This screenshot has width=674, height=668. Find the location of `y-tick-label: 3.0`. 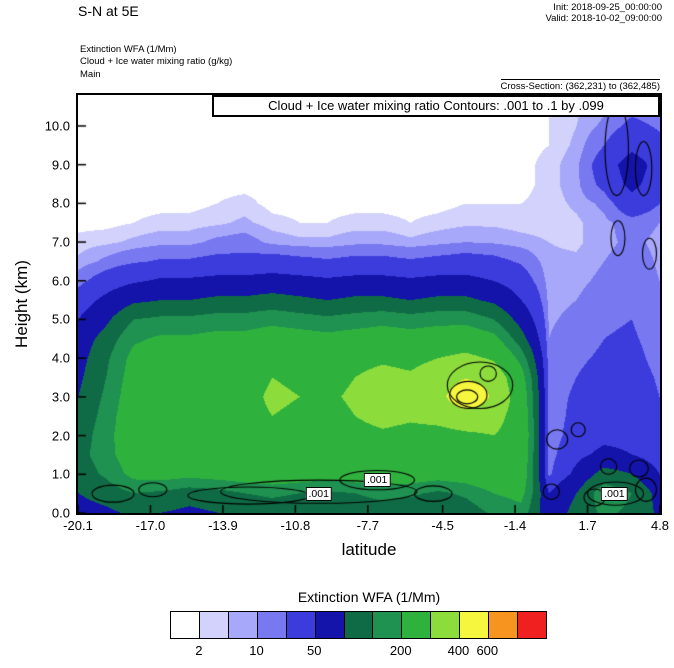

y-tick-label: 3.0 is located at coordinates (60, 397).